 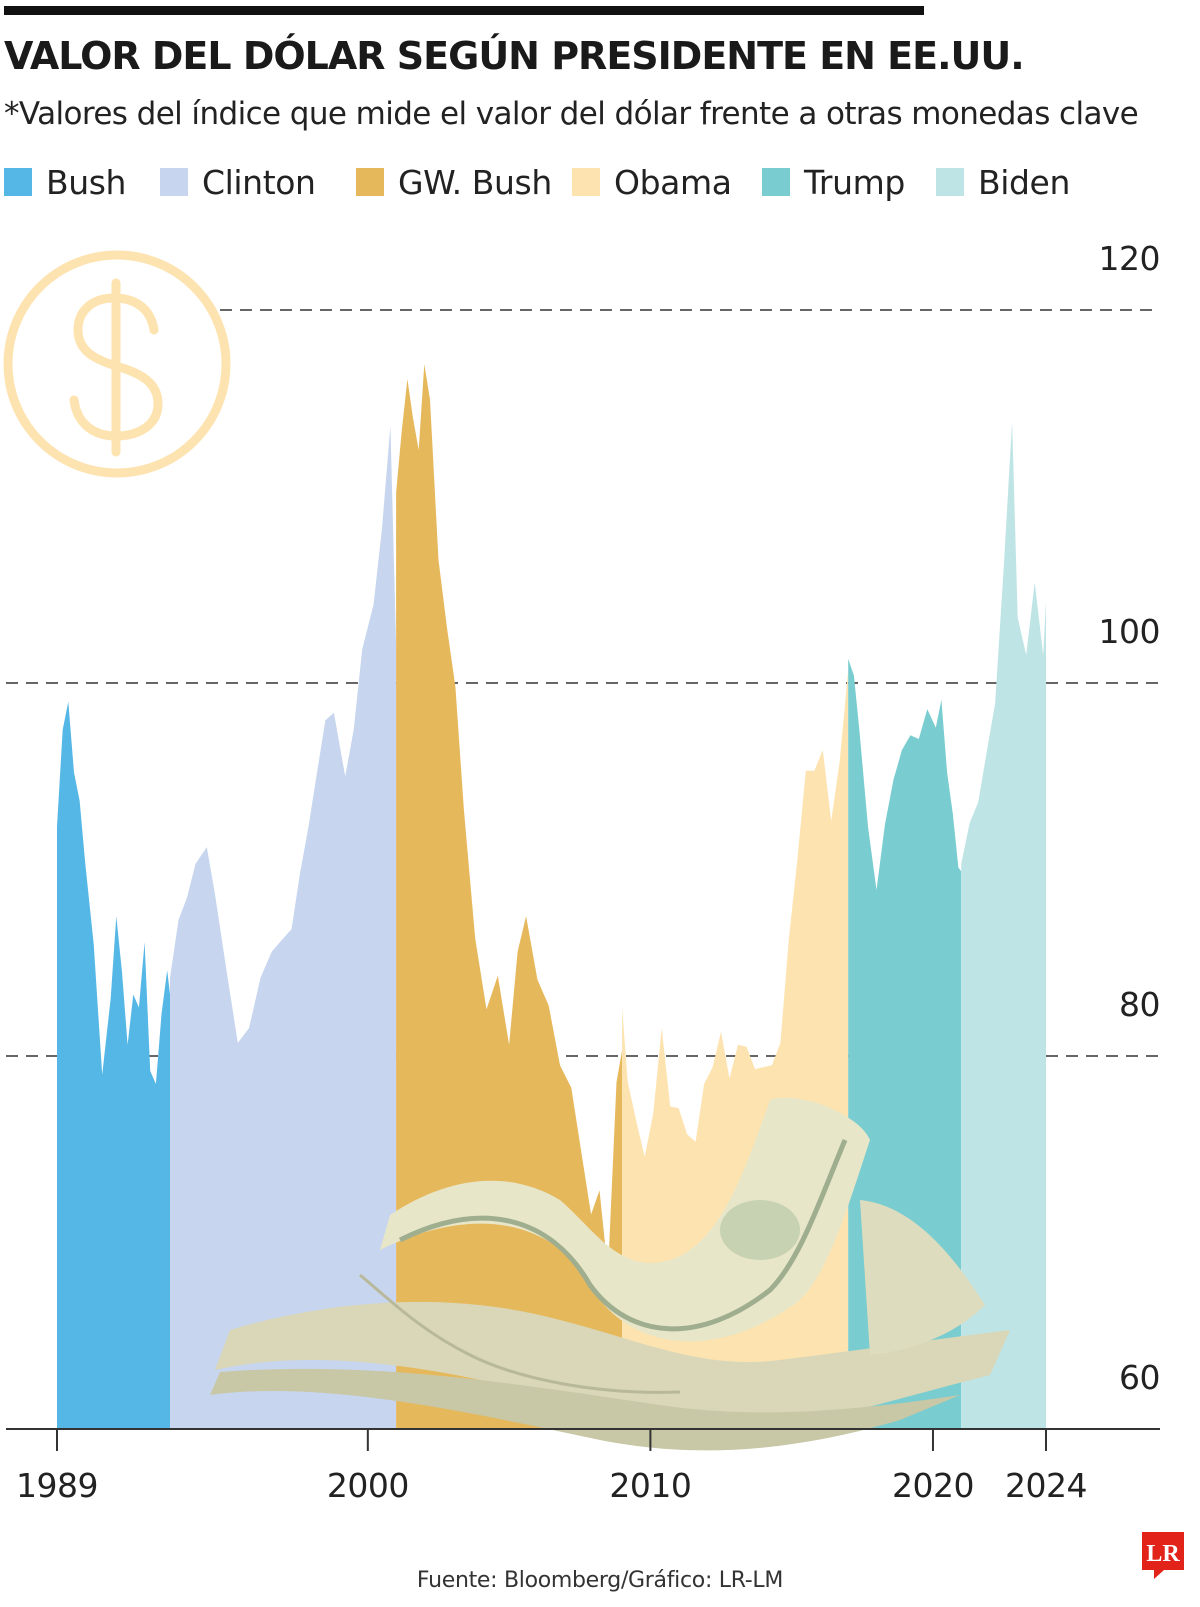 I want to click on legend-item-biden: Biden, so click(x=1003, y=182).